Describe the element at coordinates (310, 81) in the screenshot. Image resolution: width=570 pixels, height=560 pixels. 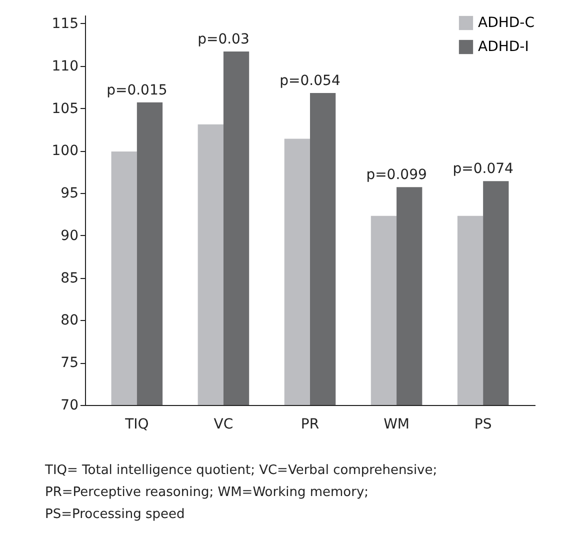
I see `annotation: p=0.054` at that location.